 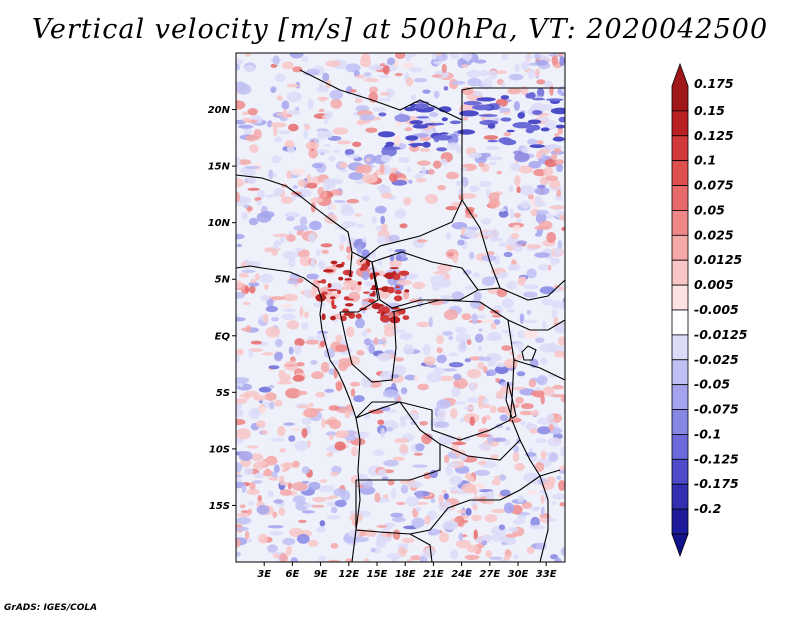 What do you see at coordinates (712, 384) in the screenshot?
I see `colorbar-label: -0.05` at bounding box center [712, 384].